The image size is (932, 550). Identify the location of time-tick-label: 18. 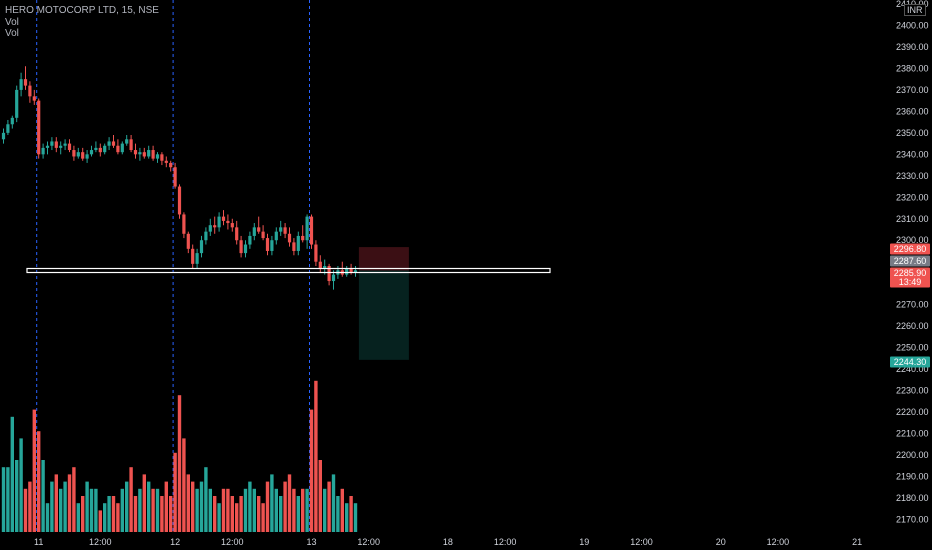
(448, 542).